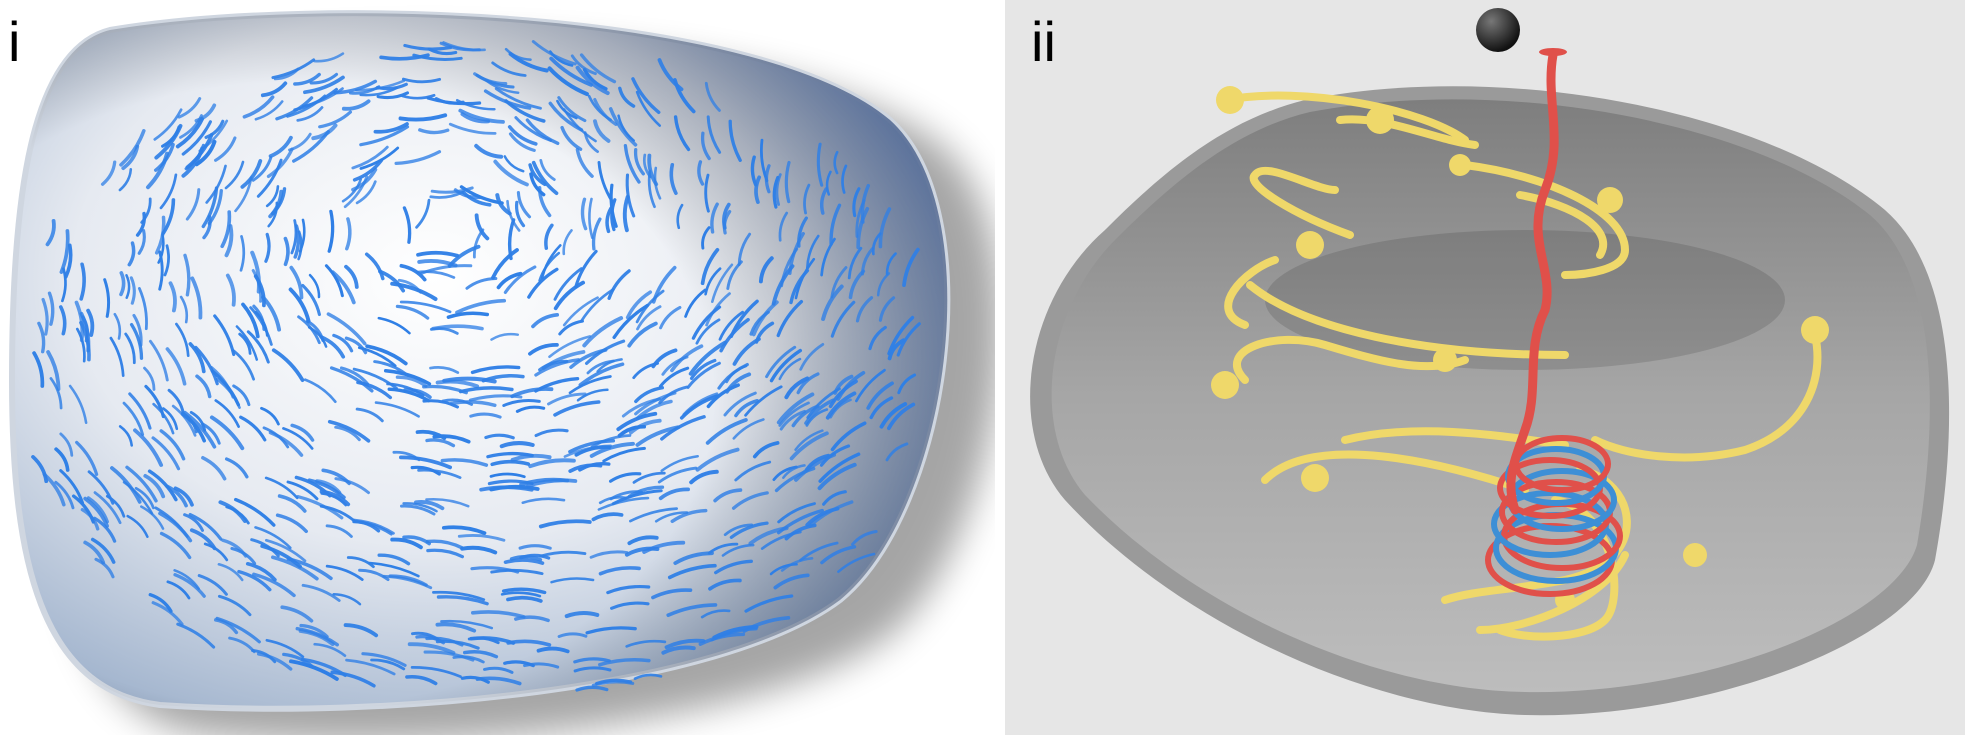 The height and width of the screenshot is (735, 1965). I want to click on panel-label-i: i, so click(14, 41).